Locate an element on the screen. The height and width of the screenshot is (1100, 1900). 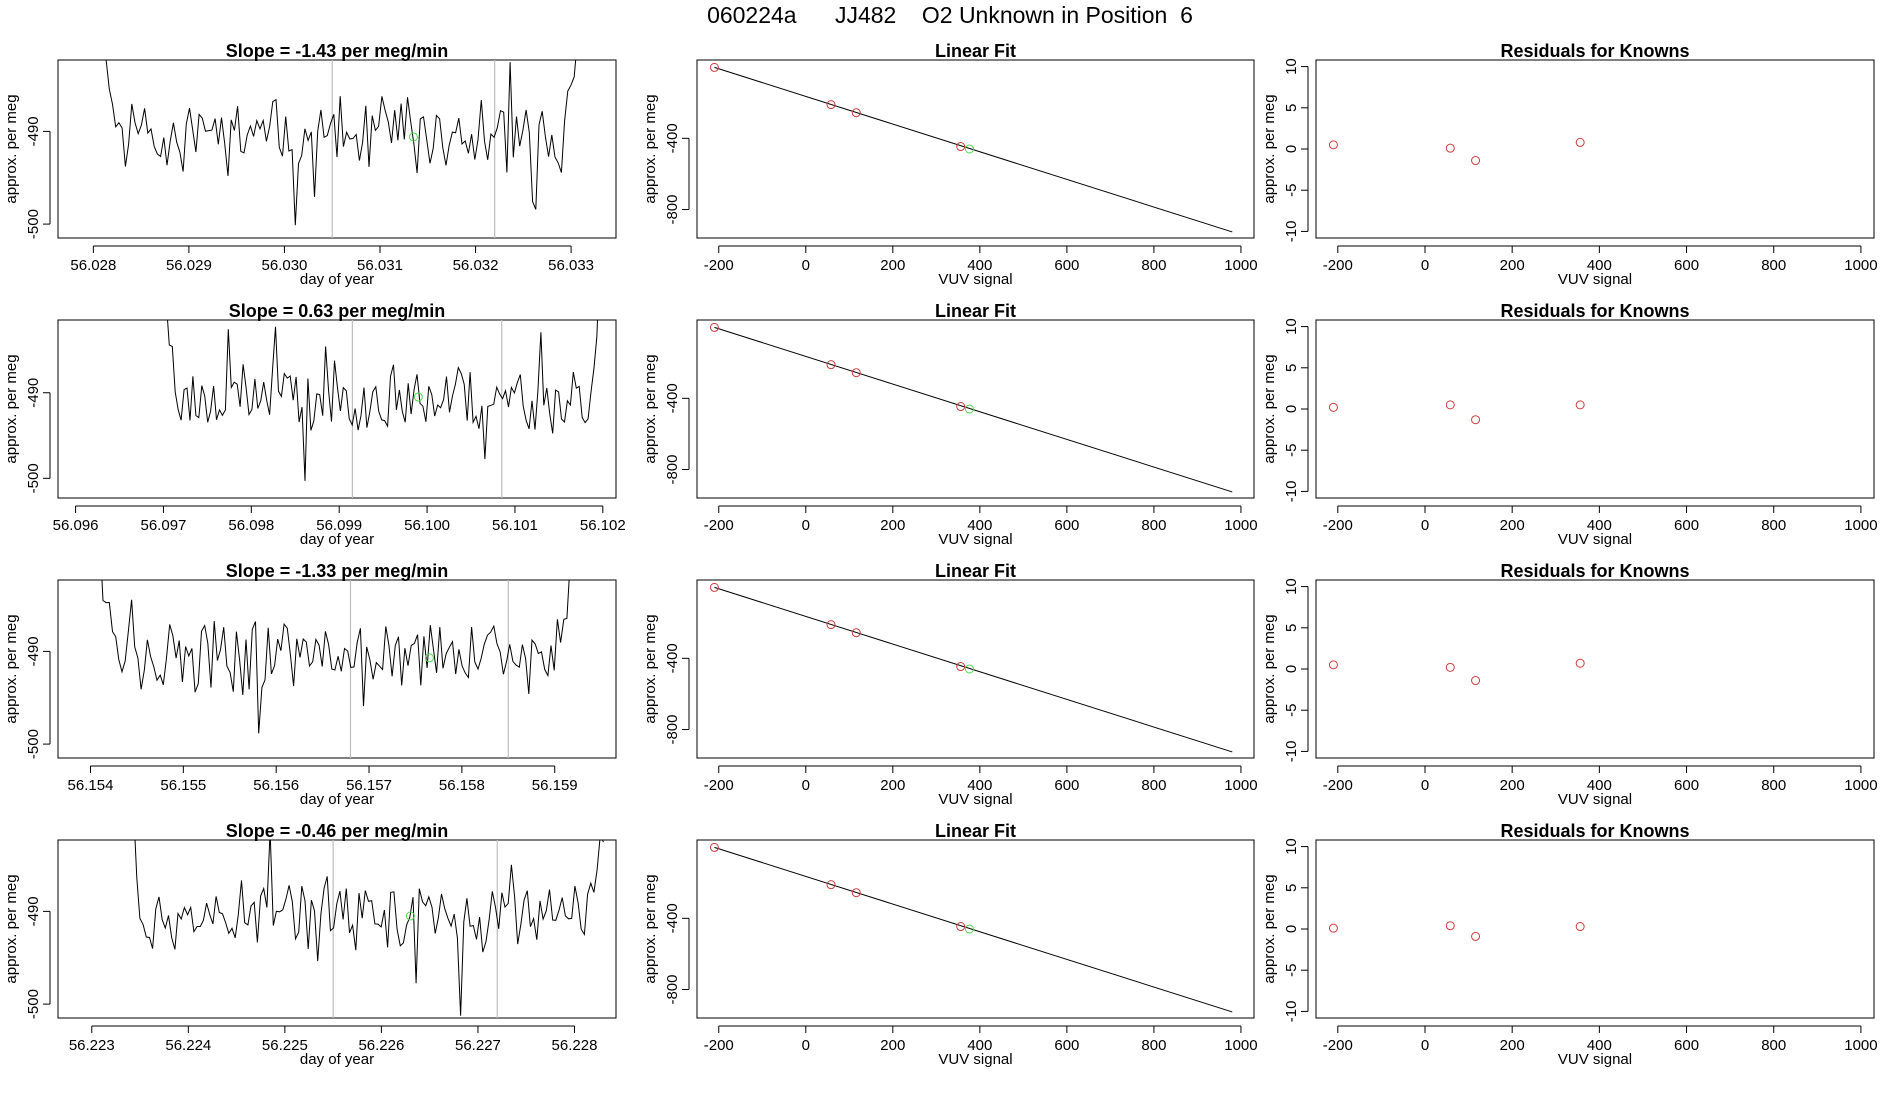
y-tick-label: -400 is located at coordinates (672, 138).